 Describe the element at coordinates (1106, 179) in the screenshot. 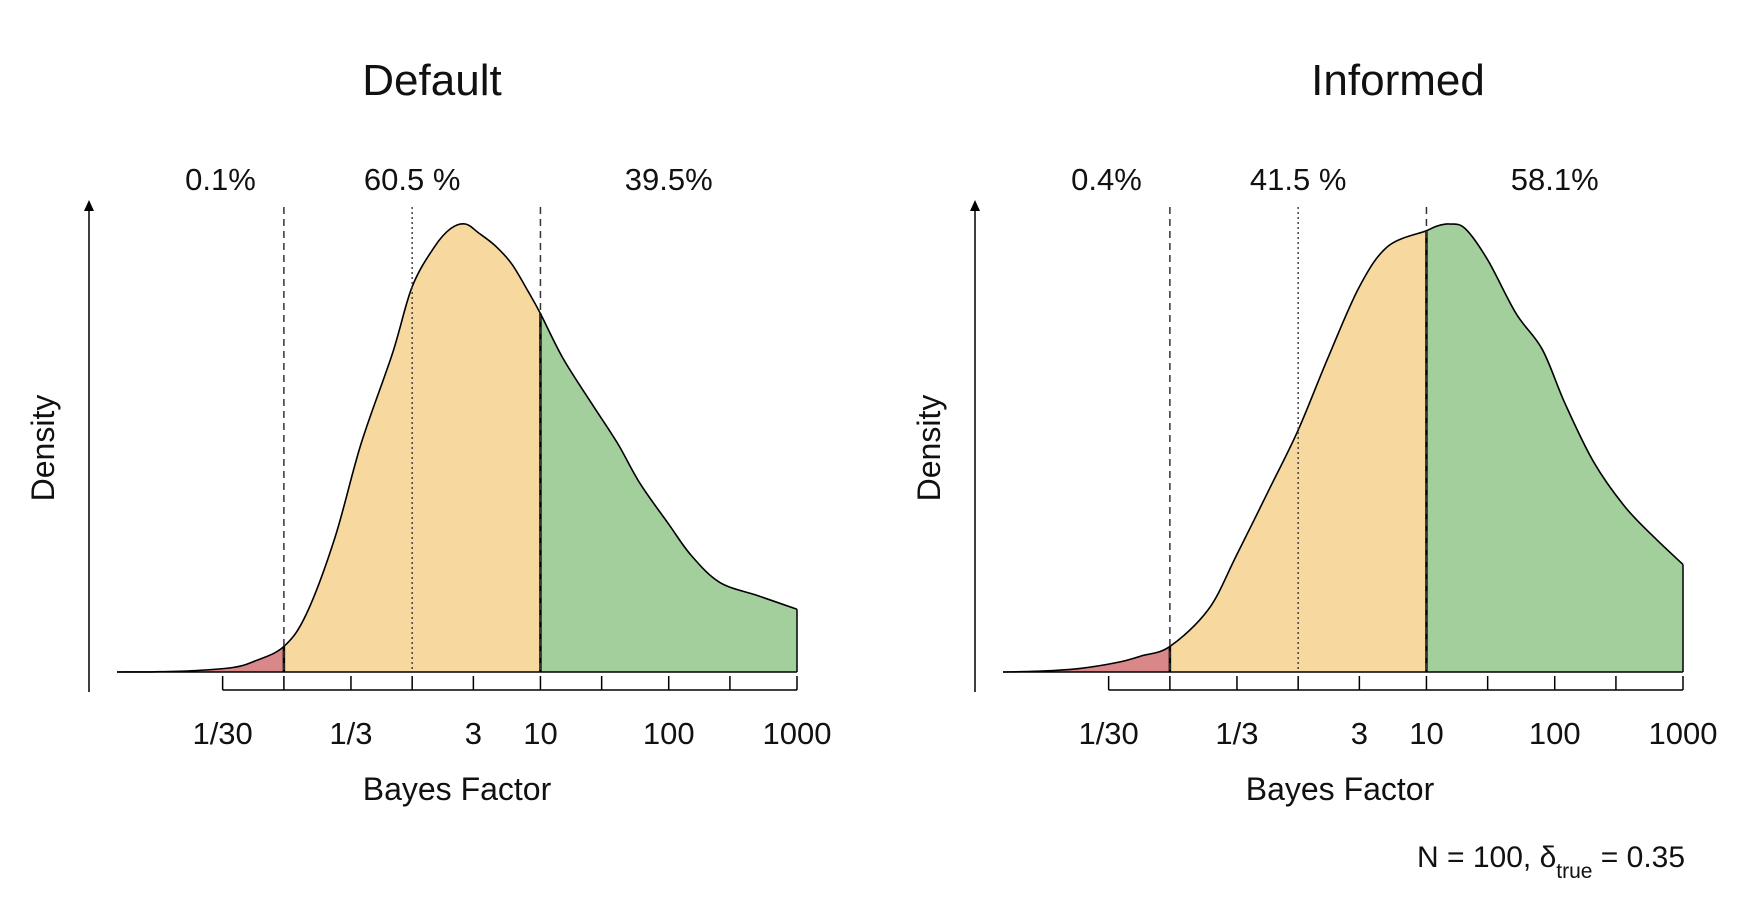

I see `region-percent-label: 0.4%` at that location.